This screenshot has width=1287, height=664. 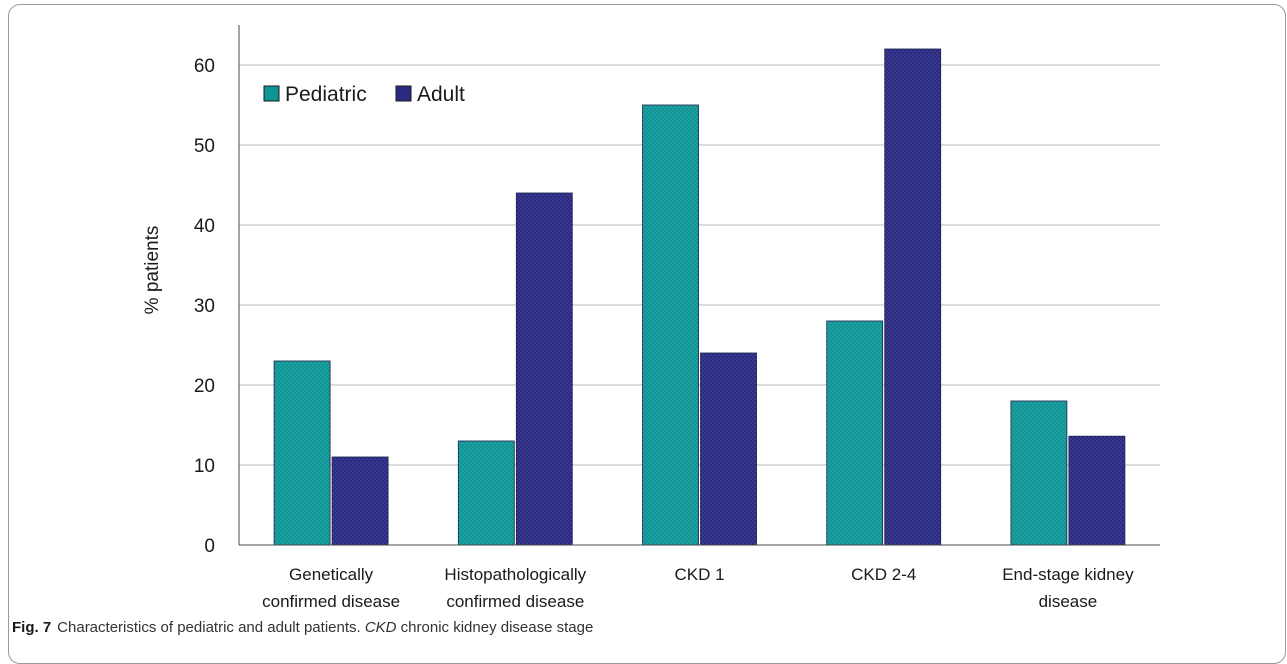 What do you see at coordinates (204, 386) in the screenshot?
I see `y-tick-label: 20` at bounding box center [204, 386].